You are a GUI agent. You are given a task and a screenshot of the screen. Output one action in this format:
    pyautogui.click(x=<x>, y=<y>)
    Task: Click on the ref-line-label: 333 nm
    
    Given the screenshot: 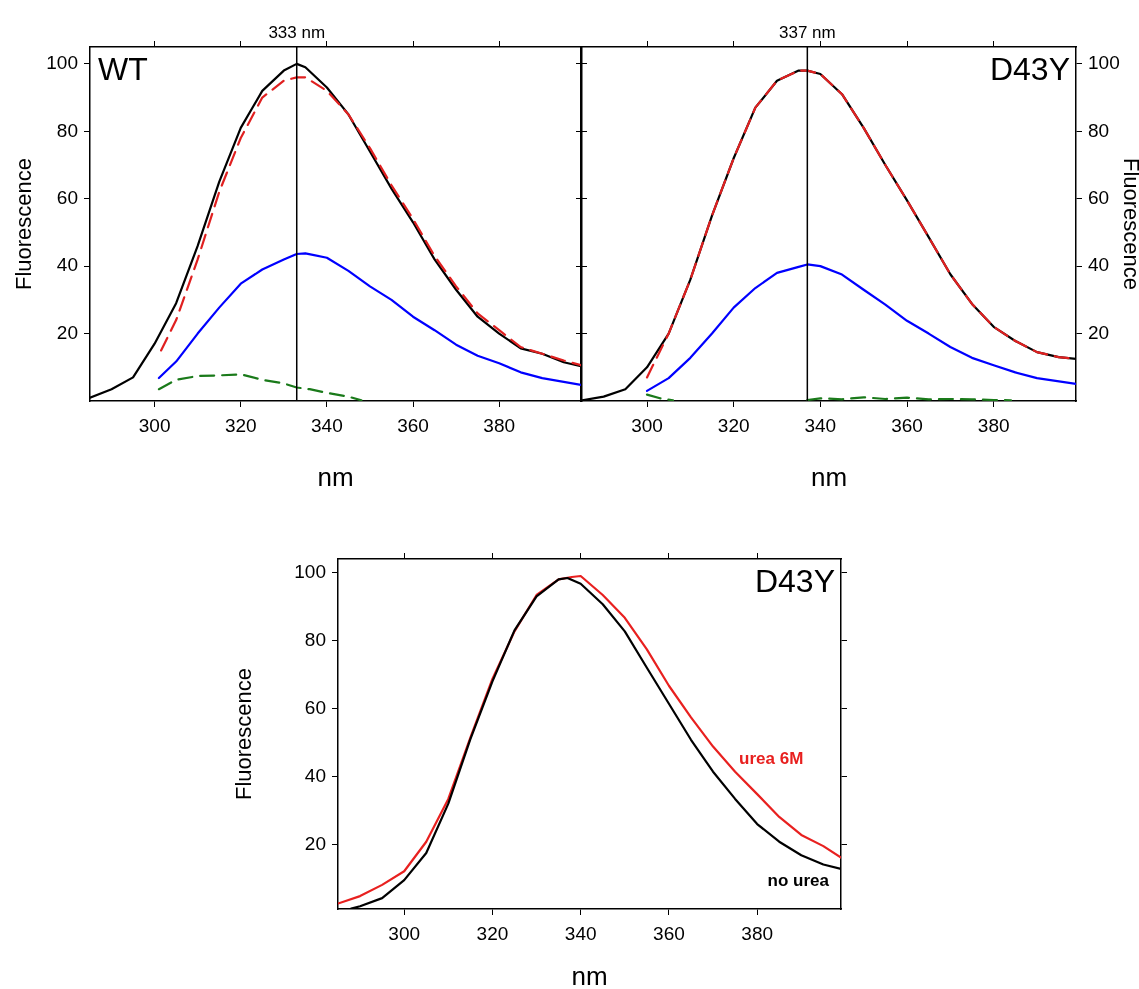 What is the action you would take?
    pyautogui.click(x=297, y=33)
    